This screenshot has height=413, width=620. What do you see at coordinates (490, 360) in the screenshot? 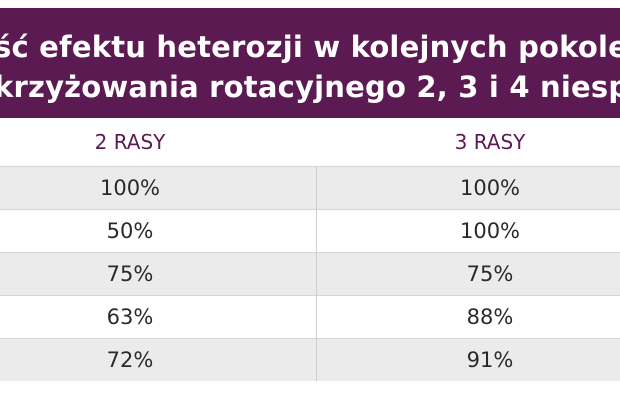
I see `cell-3-breeds: 91%` at bounding box center [490, 360].